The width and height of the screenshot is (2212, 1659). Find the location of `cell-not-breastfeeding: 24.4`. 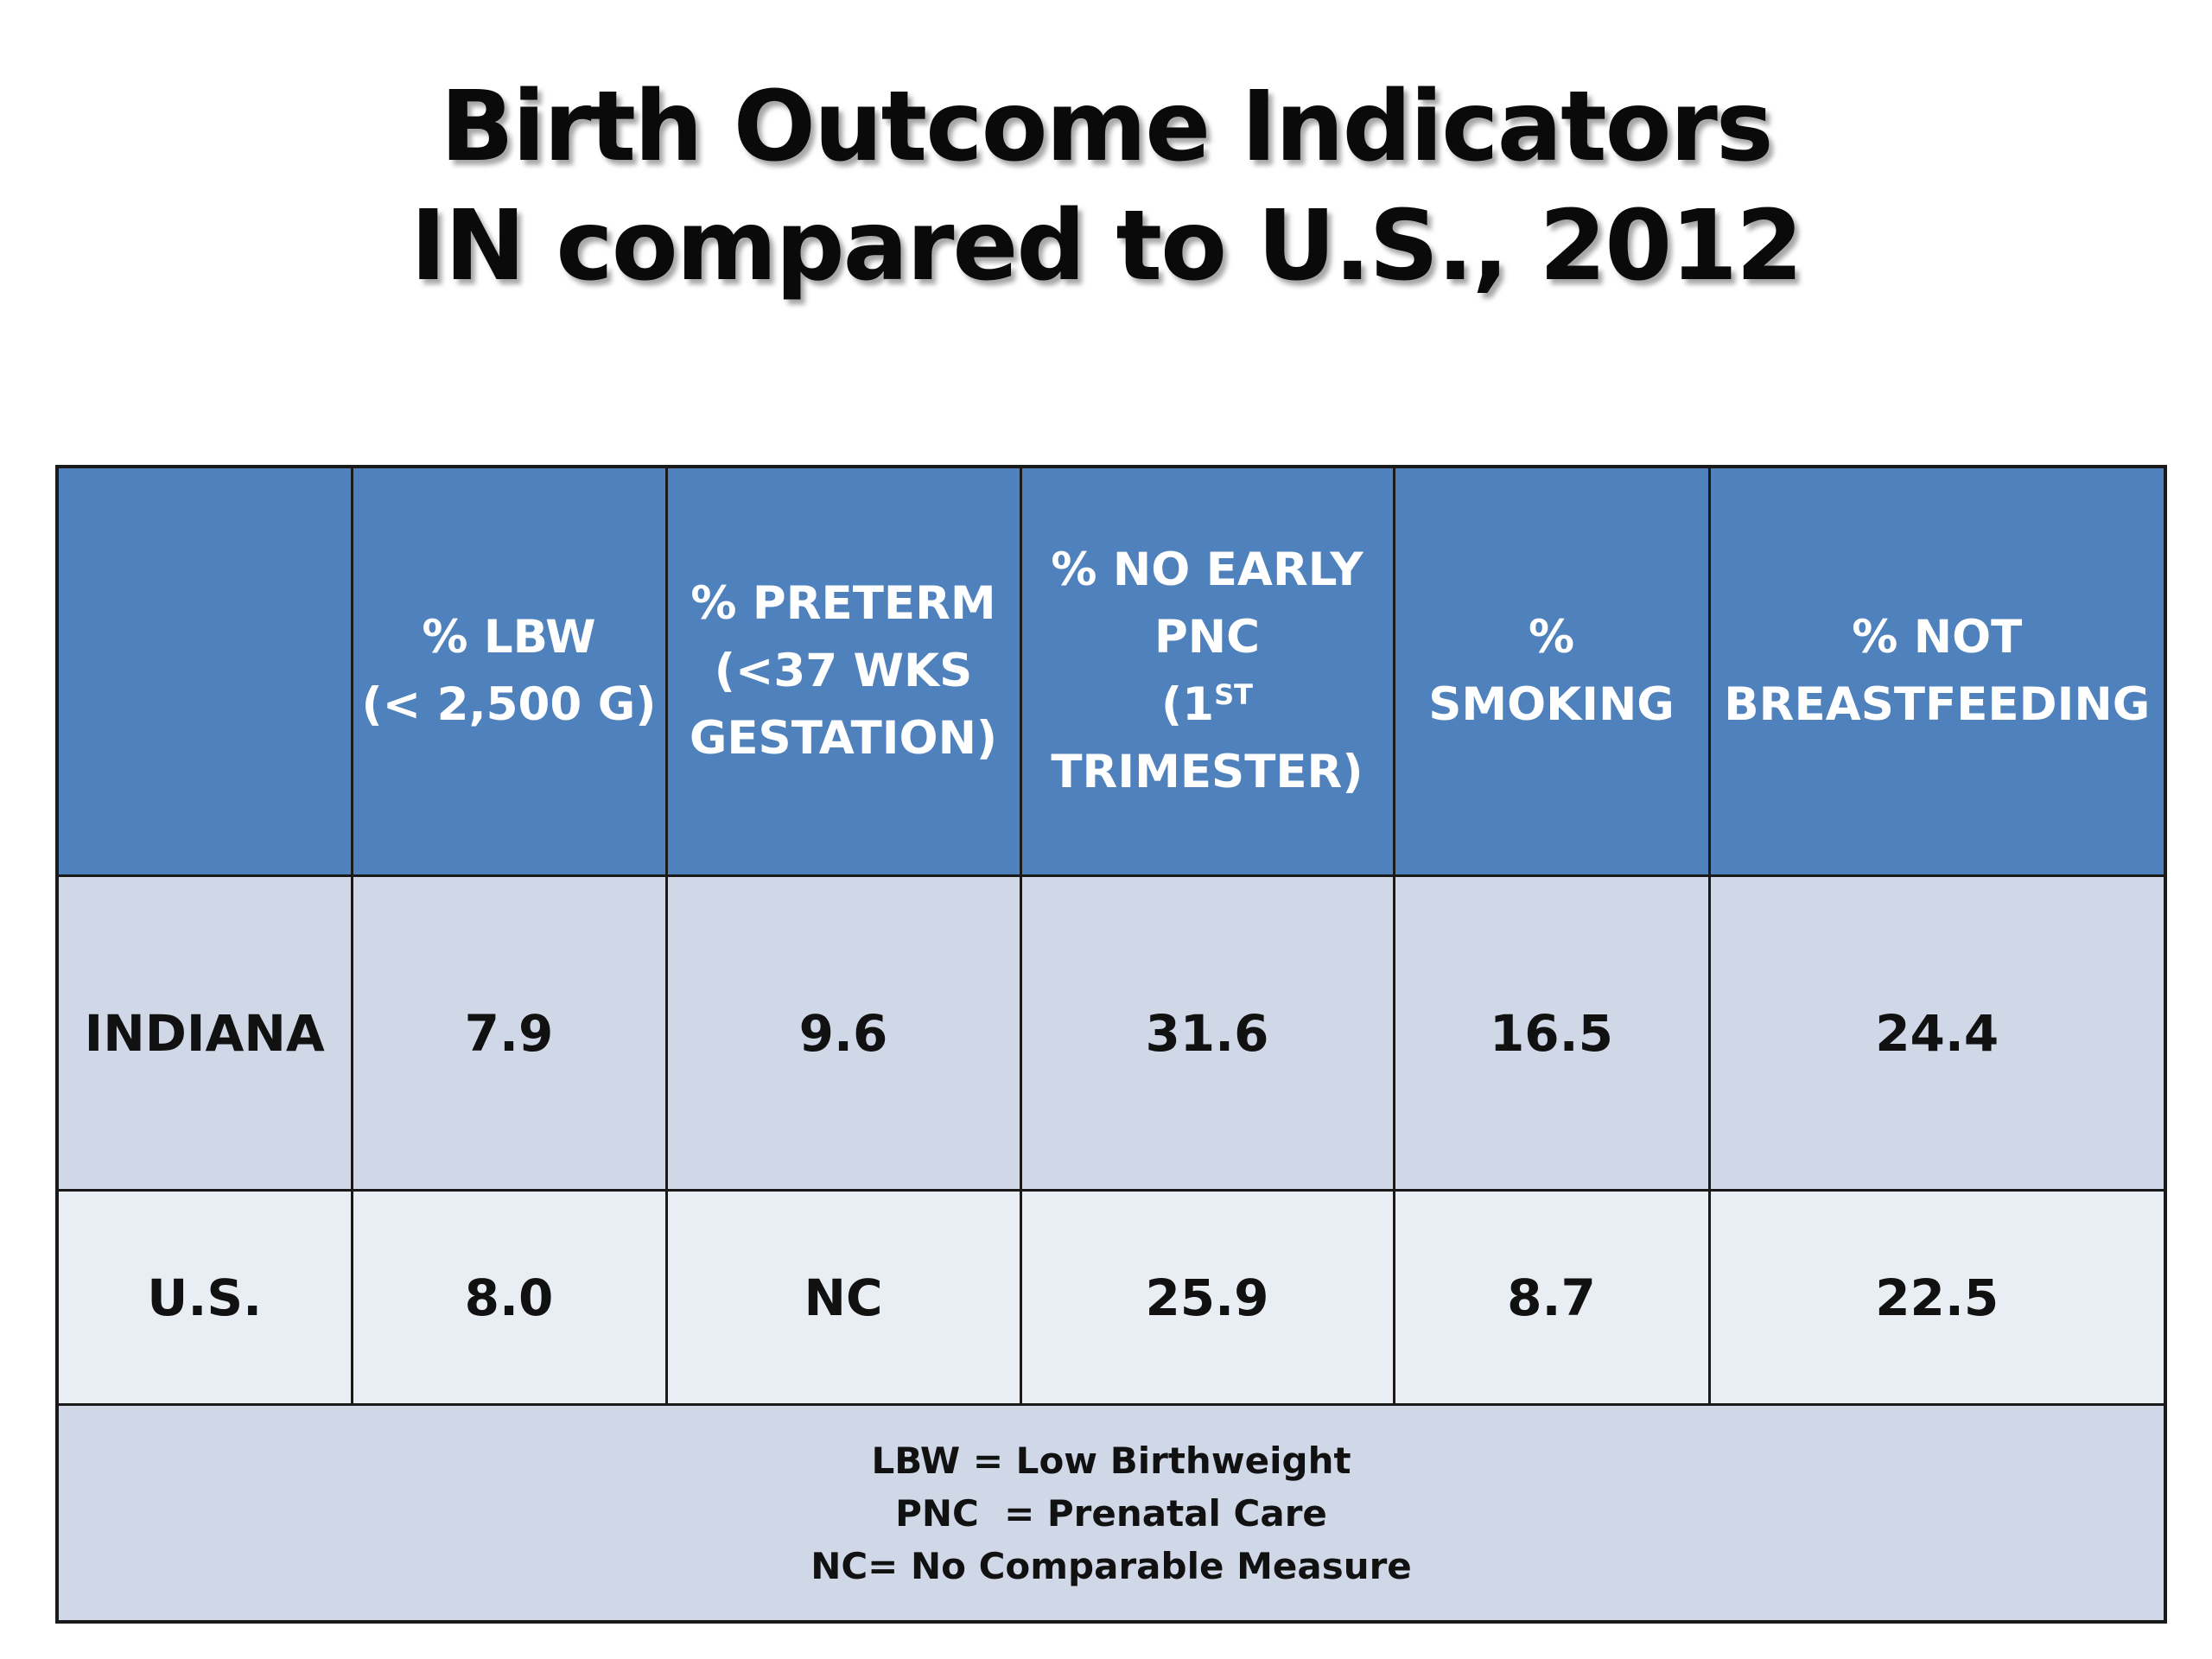

cell-not-breastfeeding: 24.4 is located at coordinates (1937, 1033).